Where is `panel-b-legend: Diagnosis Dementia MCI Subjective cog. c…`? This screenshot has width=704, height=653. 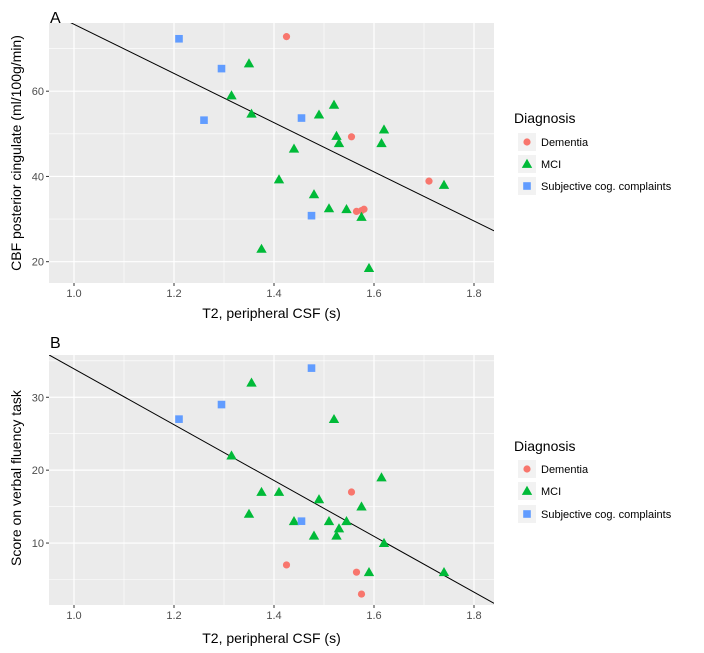
panel-b-legend: Diagnosis Dementia MCI Subjective cog. c… is located at coordinates (593, 480).